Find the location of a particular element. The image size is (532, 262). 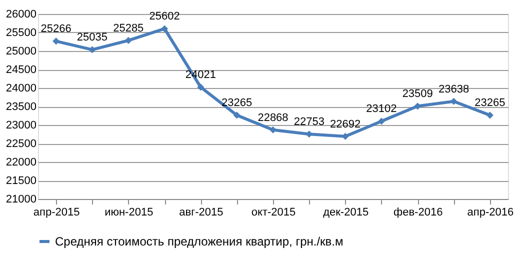

x-tick-label: июн-2015 is located at coordinates (129, 212).